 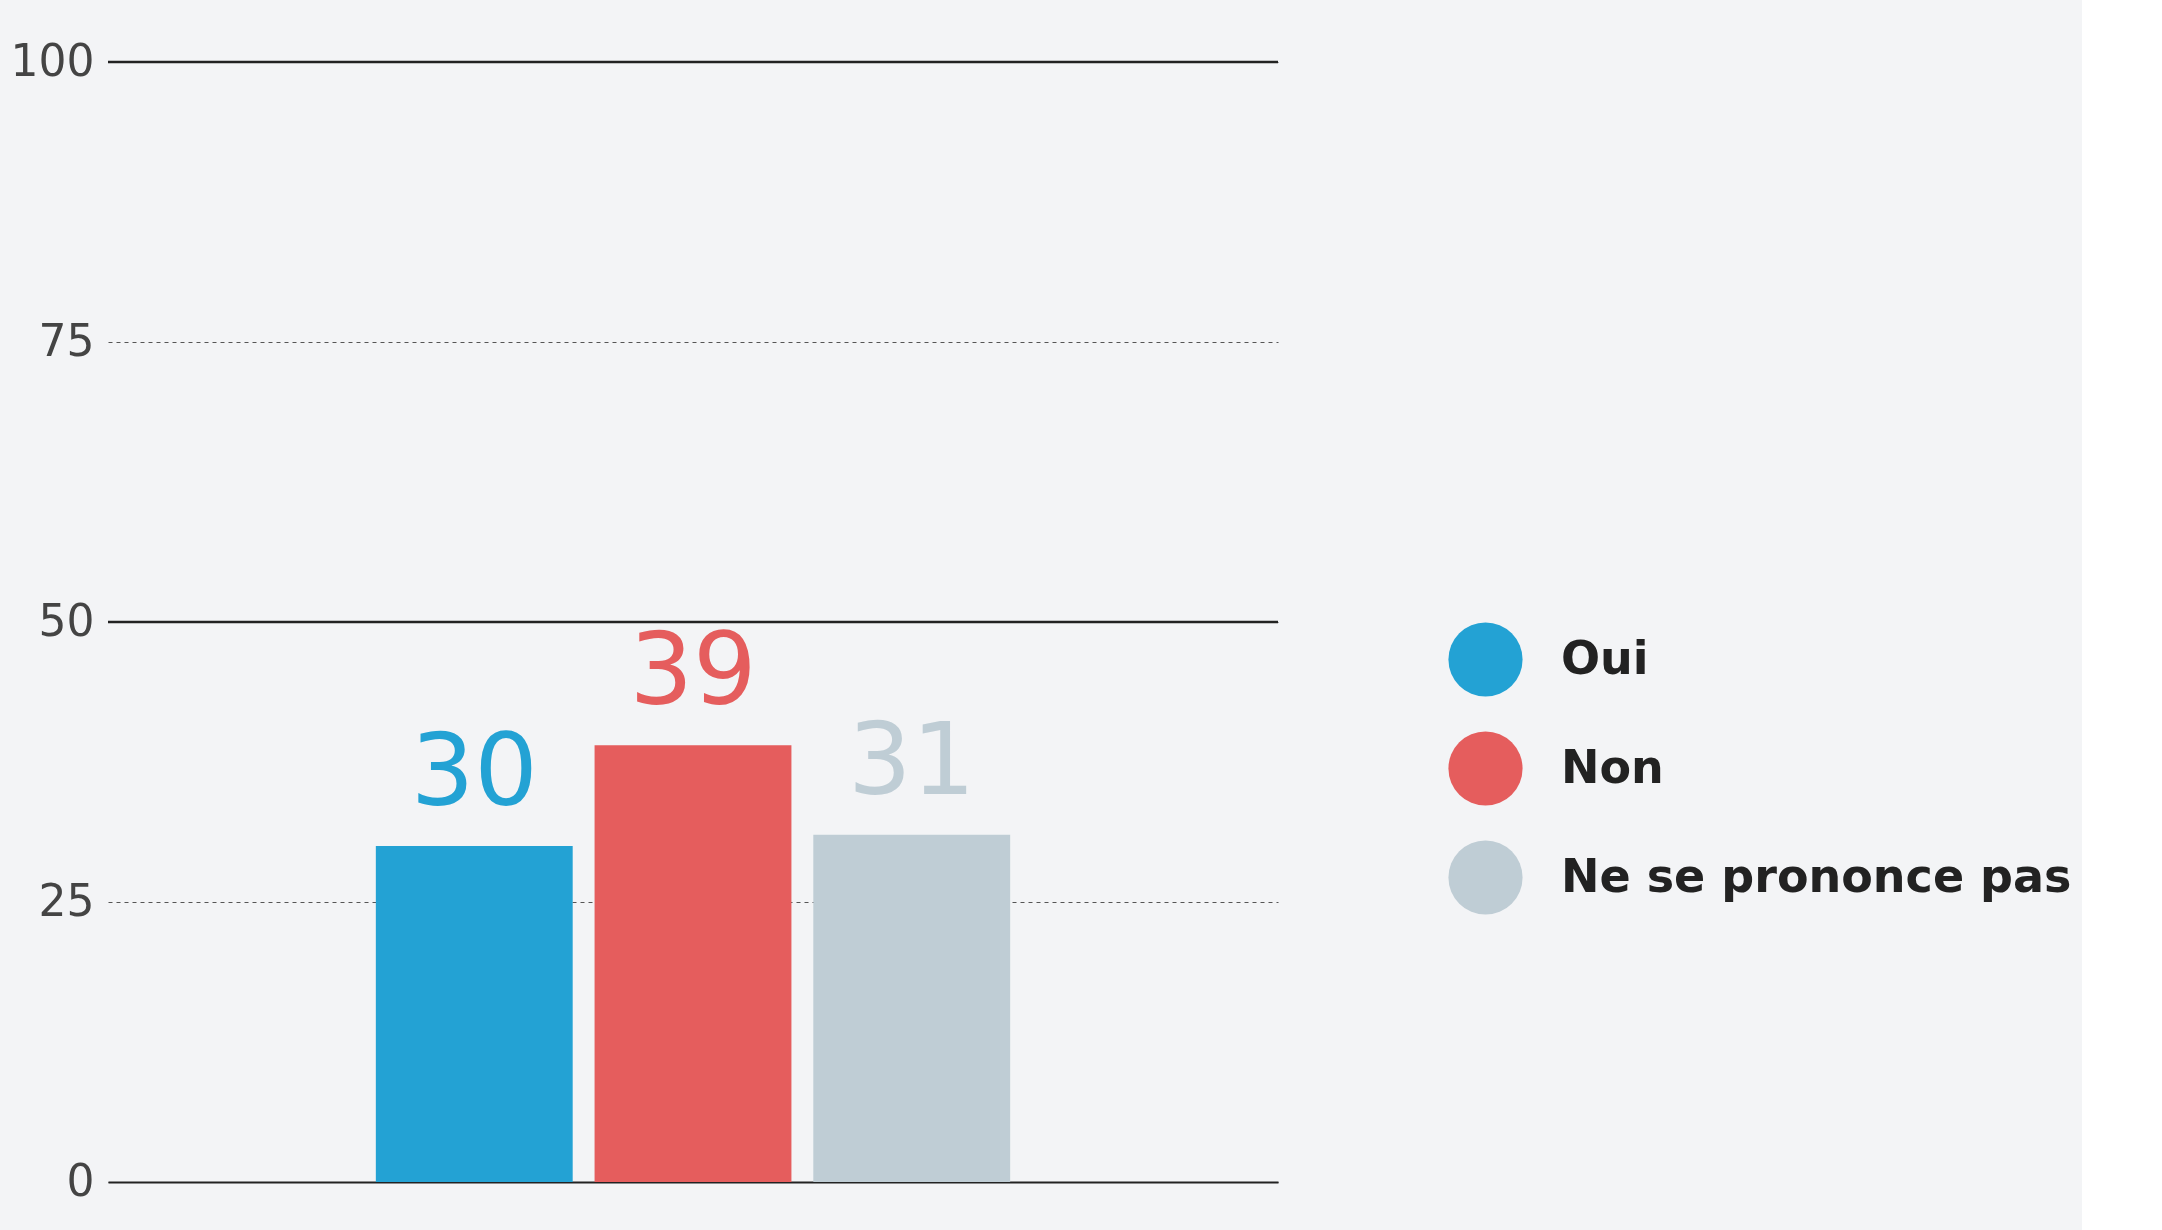 What do you see at coordinates (66, 340) in the screenshot?
I see `y-tick-label: 75` at bounding box center [66, 340].